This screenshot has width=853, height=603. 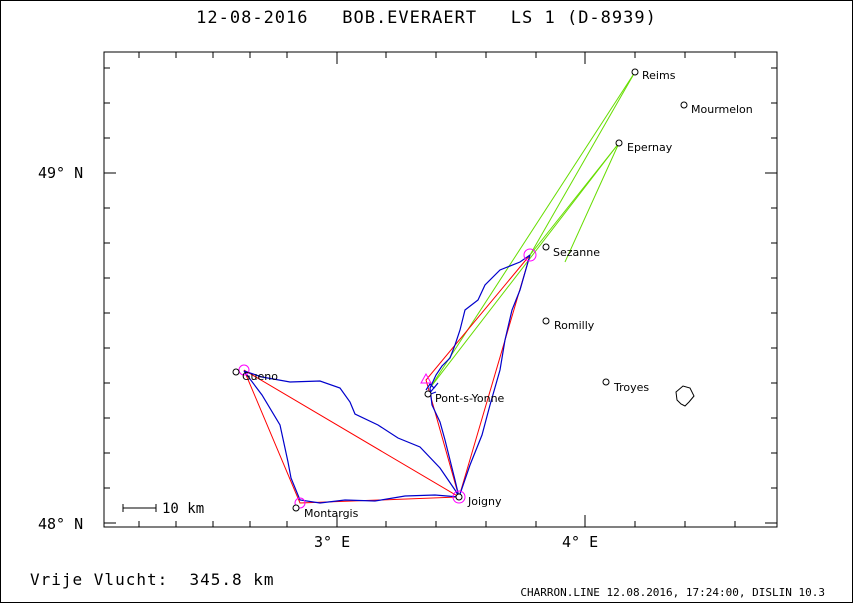 What do you see at coordinates (99, 579) in the screenshot?
I see `distance-label: Vrije Vlucht:` at bounding box center [99, 579].